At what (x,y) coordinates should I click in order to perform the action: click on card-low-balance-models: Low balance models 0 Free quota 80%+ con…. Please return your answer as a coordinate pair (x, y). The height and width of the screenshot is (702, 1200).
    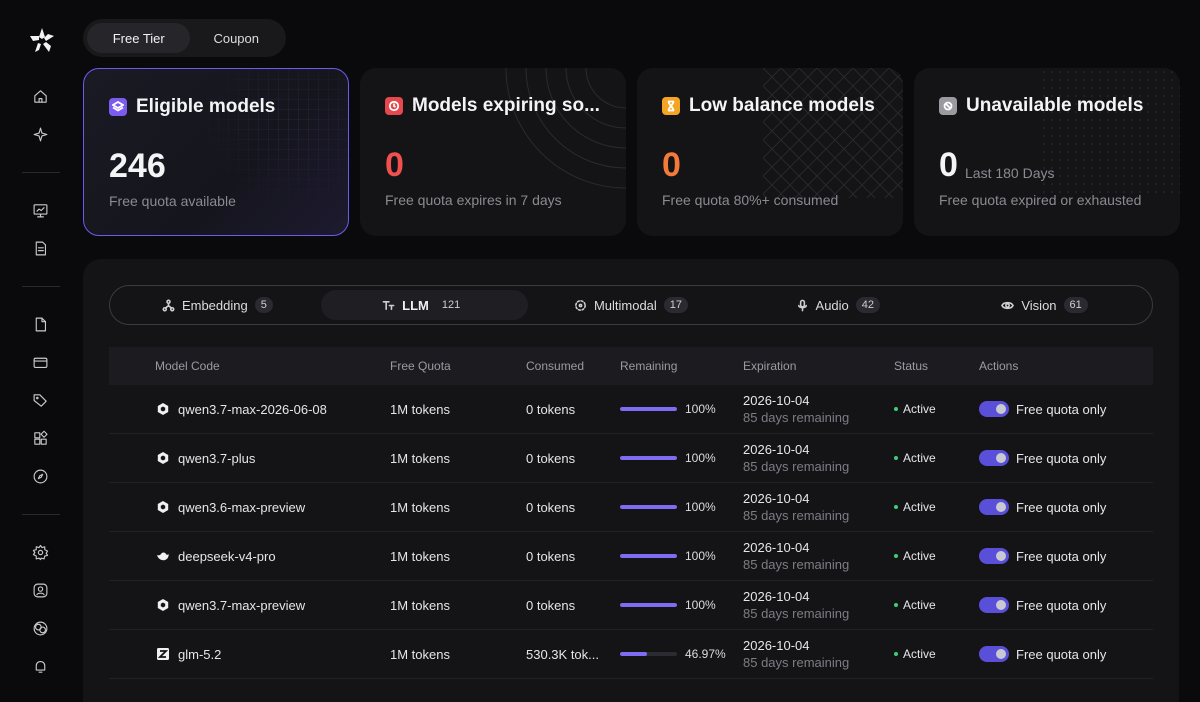
    Looking at the image, I should click on (770, 152).